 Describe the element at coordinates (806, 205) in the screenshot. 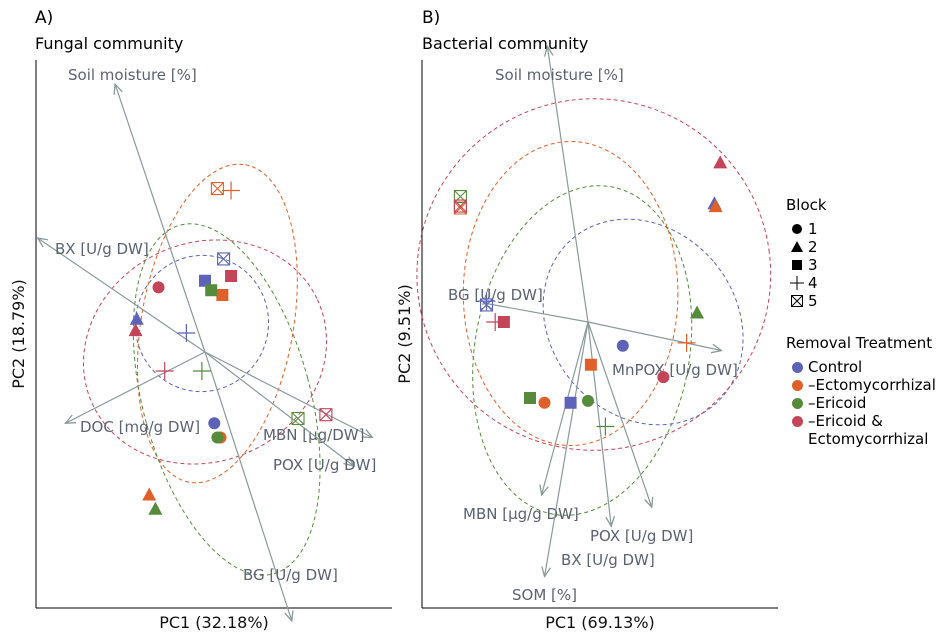

I see `legend-block-title: Block` at that location.